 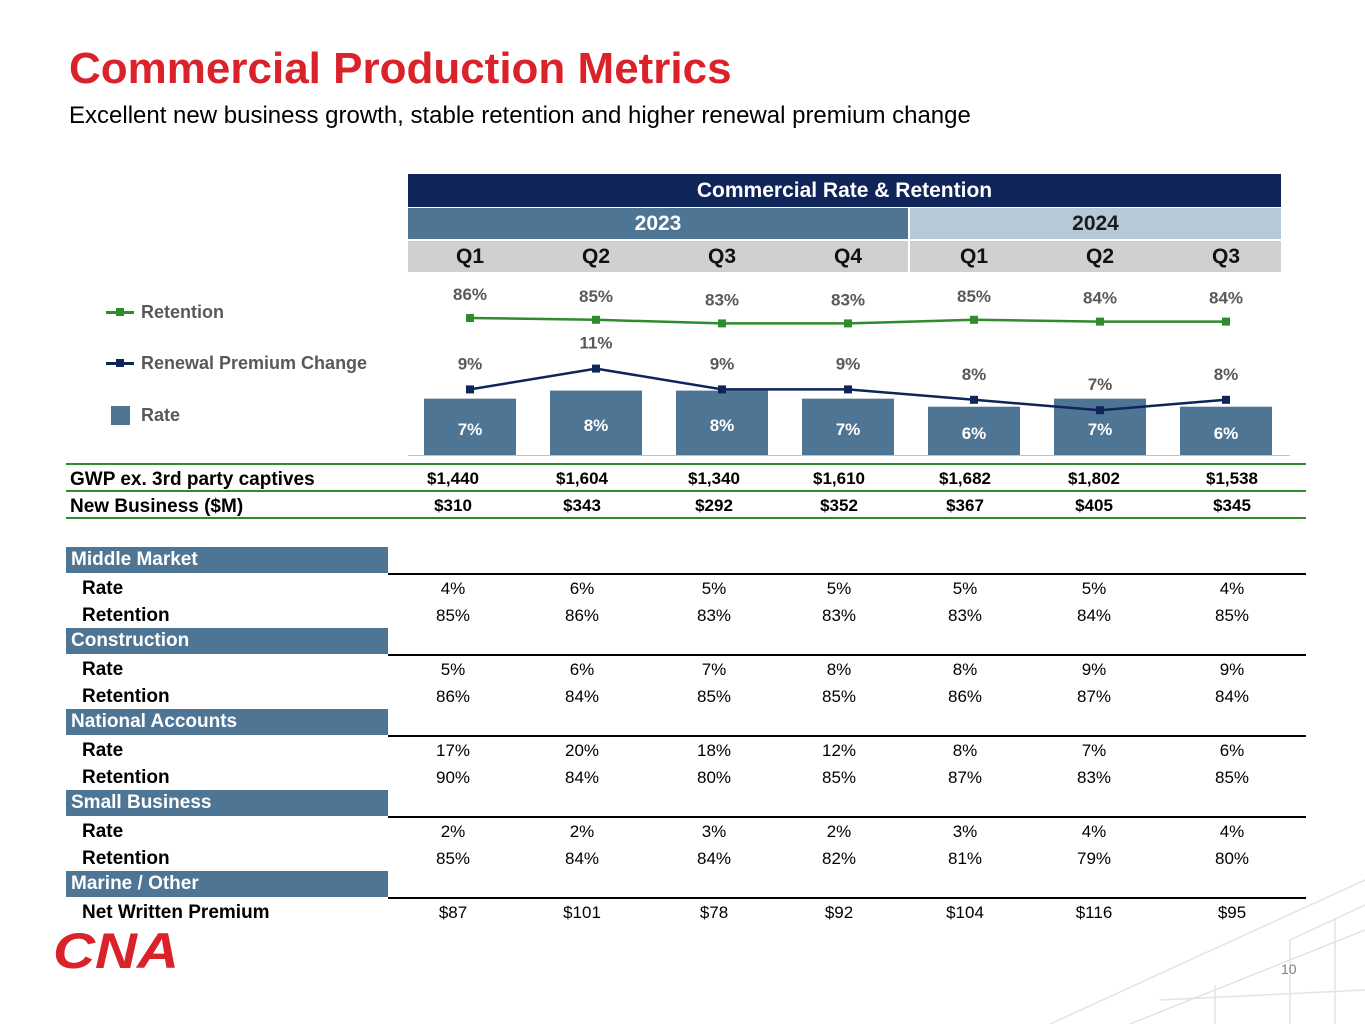 What do you see at coordinates (714, 912) in the screenshot?
I see `segment-cell: $78` at bounding box center [714, 912].